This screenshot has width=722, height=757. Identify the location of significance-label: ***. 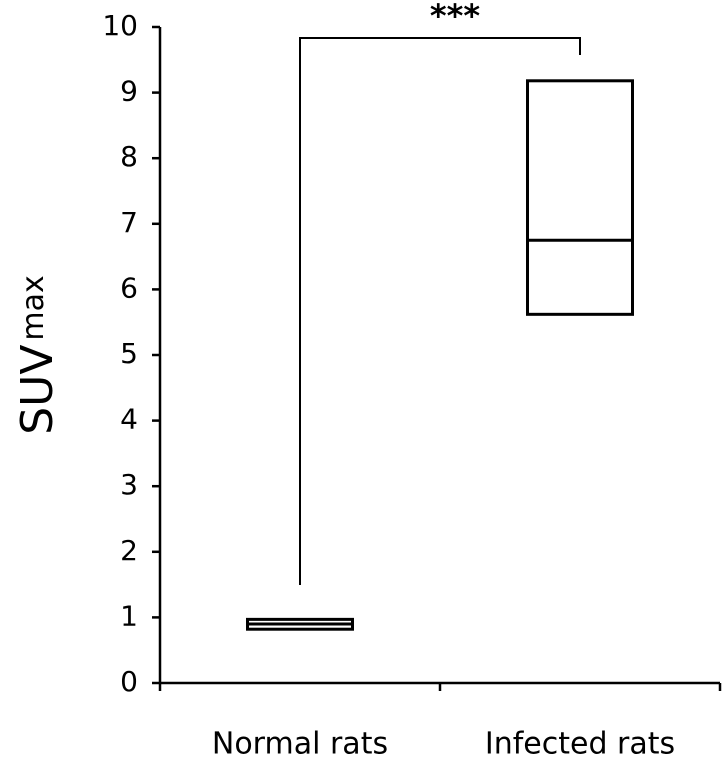
(455, 17).